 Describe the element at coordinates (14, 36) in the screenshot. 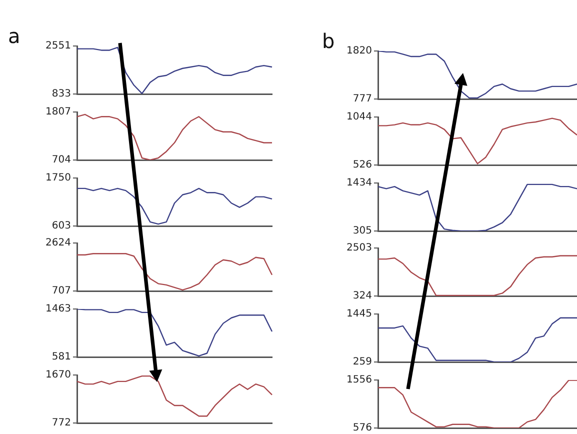

I see `chart-title: a` at that location.